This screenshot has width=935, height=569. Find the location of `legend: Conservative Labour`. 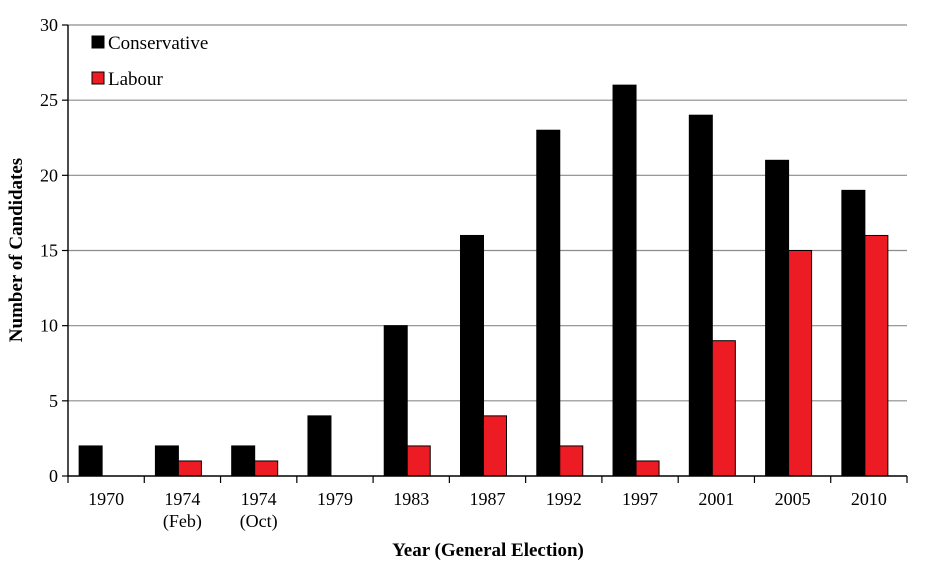

legend: Conservative Labour is located at coordinates (149, 61).